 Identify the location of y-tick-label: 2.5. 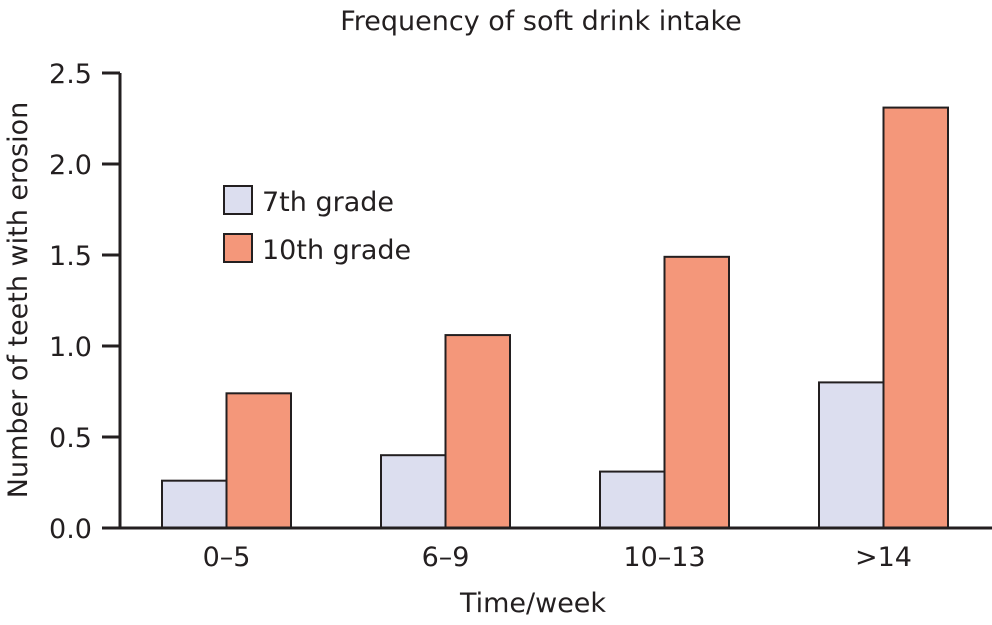
(70, 74).